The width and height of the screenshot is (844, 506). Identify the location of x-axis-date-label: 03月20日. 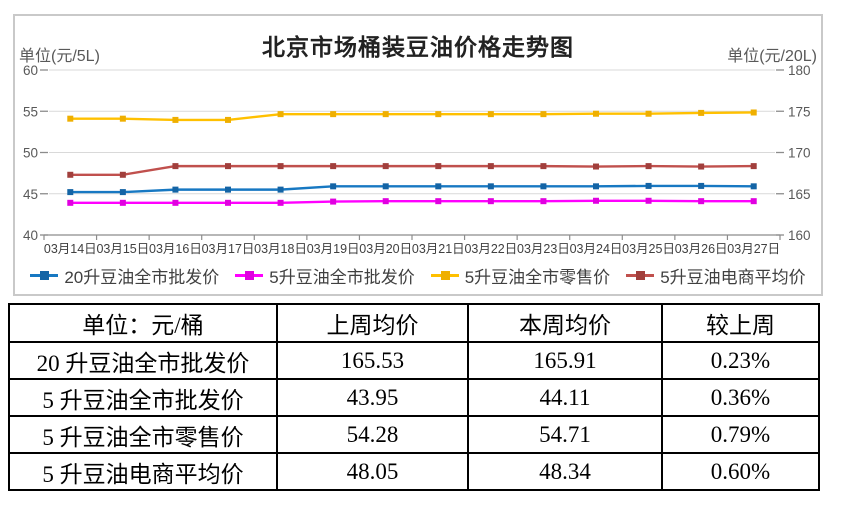
(385, 249).